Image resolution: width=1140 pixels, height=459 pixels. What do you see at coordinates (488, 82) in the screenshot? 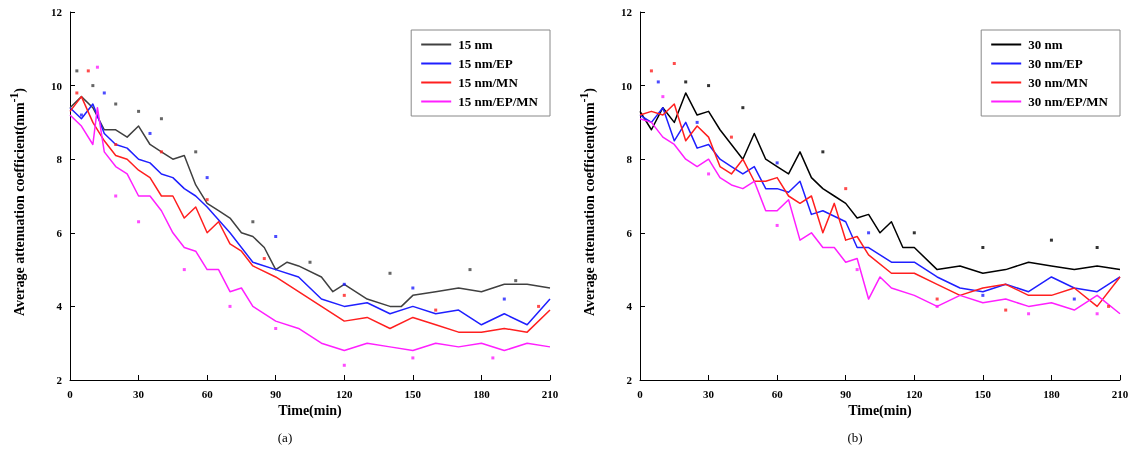
I see `legend-label: 15 nm/MN` at bounding box center [488, 82].